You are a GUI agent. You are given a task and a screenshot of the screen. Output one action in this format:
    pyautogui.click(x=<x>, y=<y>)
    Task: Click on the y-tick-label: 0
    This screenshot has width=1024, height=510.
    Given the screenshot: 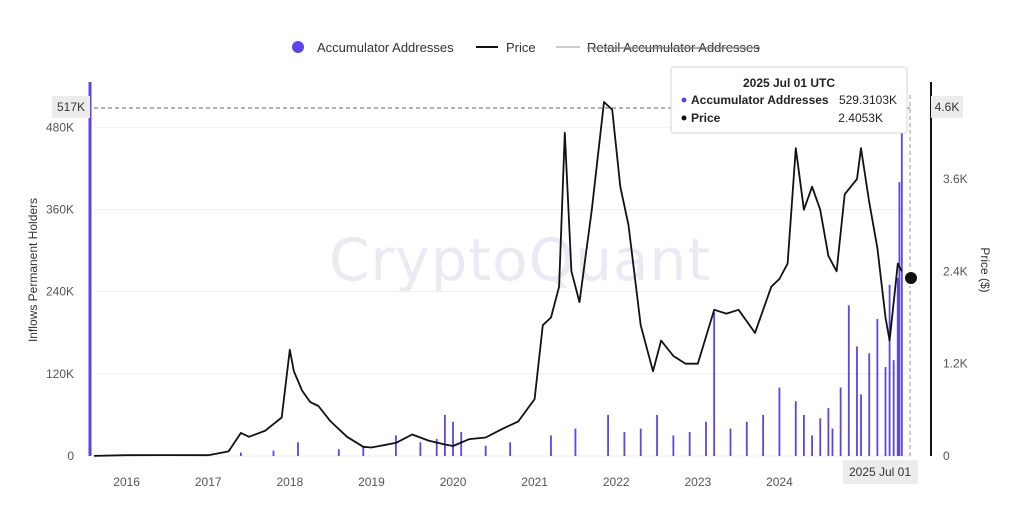 What is the action you would take?
    pyautogui.click(x=70, y=456)
    